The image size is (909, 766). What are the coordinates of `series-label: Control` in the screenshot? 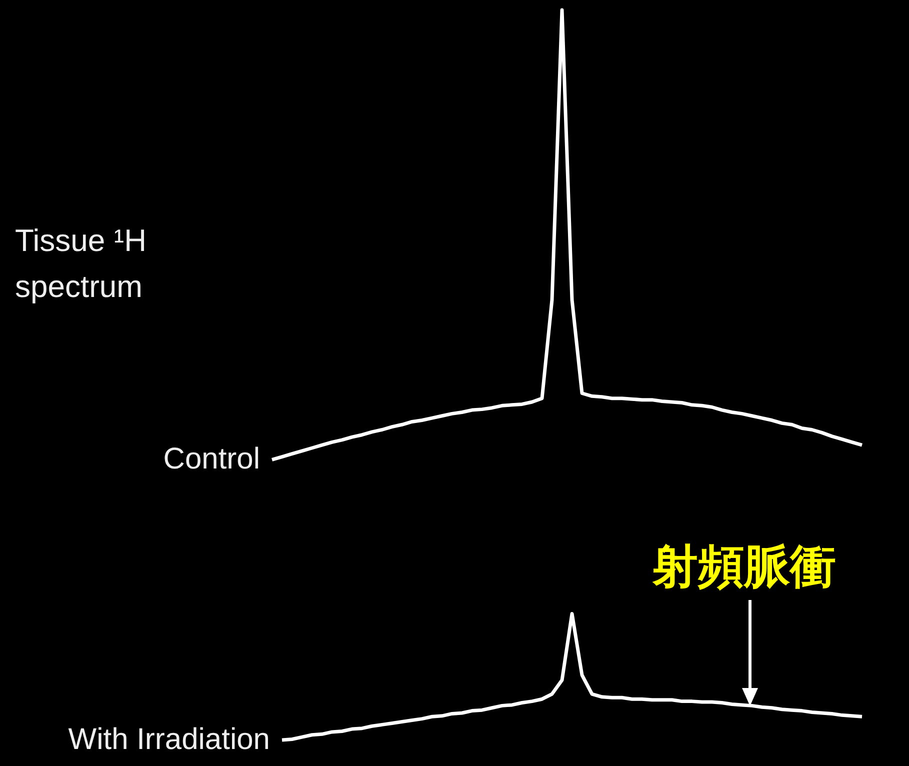 It's located at (211, 459).